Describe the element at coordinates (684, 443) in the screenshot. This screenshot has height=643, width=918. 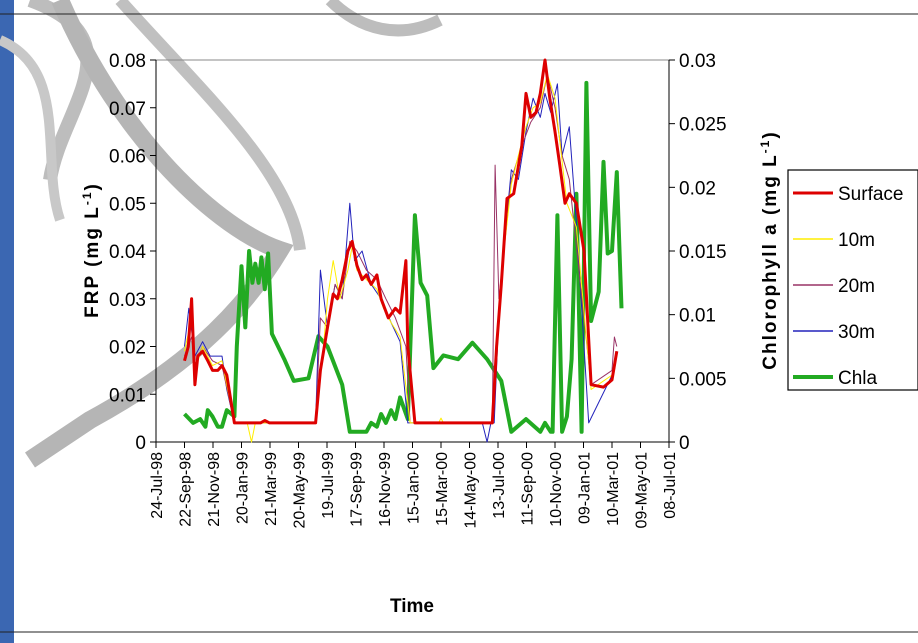
I see `right-tick-label: 0` at that location.